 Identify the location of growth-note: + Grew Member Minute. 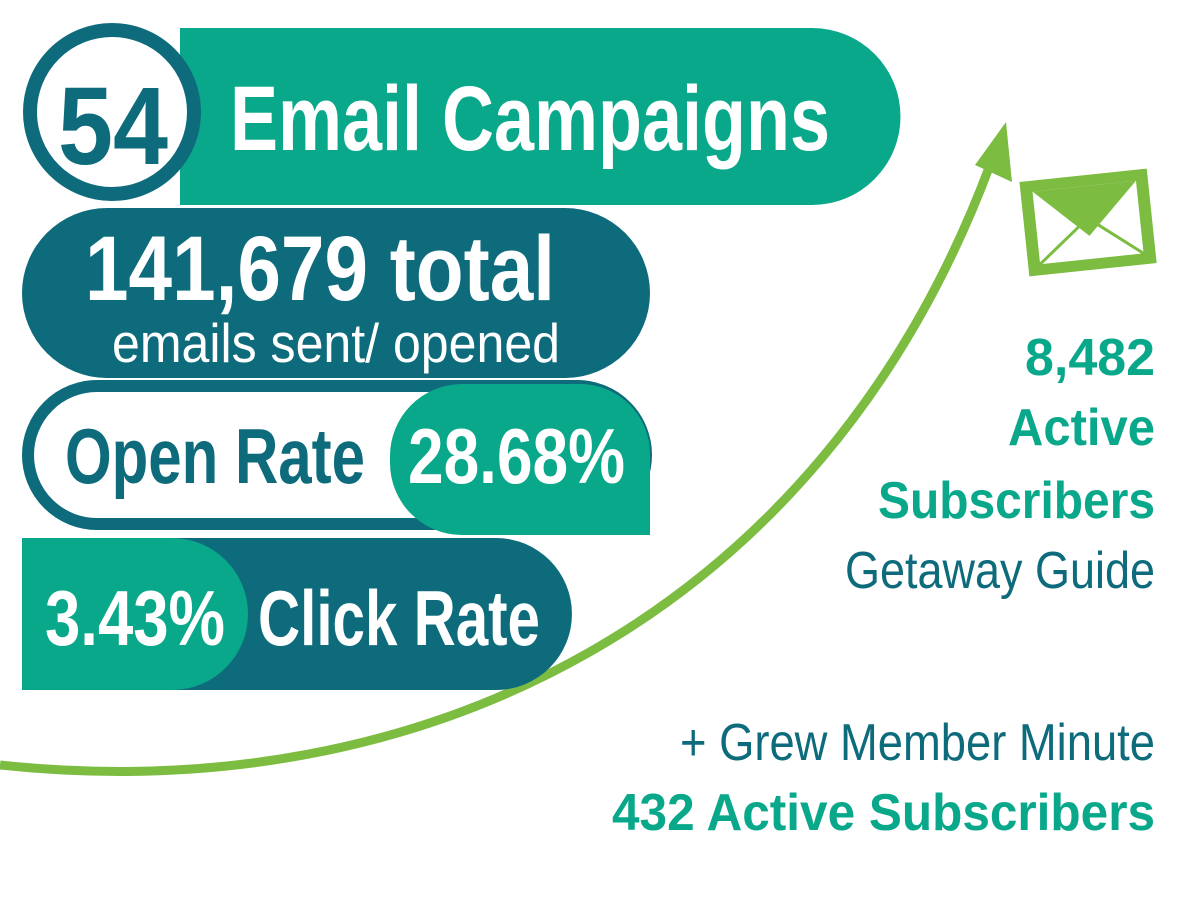
(917, 743).